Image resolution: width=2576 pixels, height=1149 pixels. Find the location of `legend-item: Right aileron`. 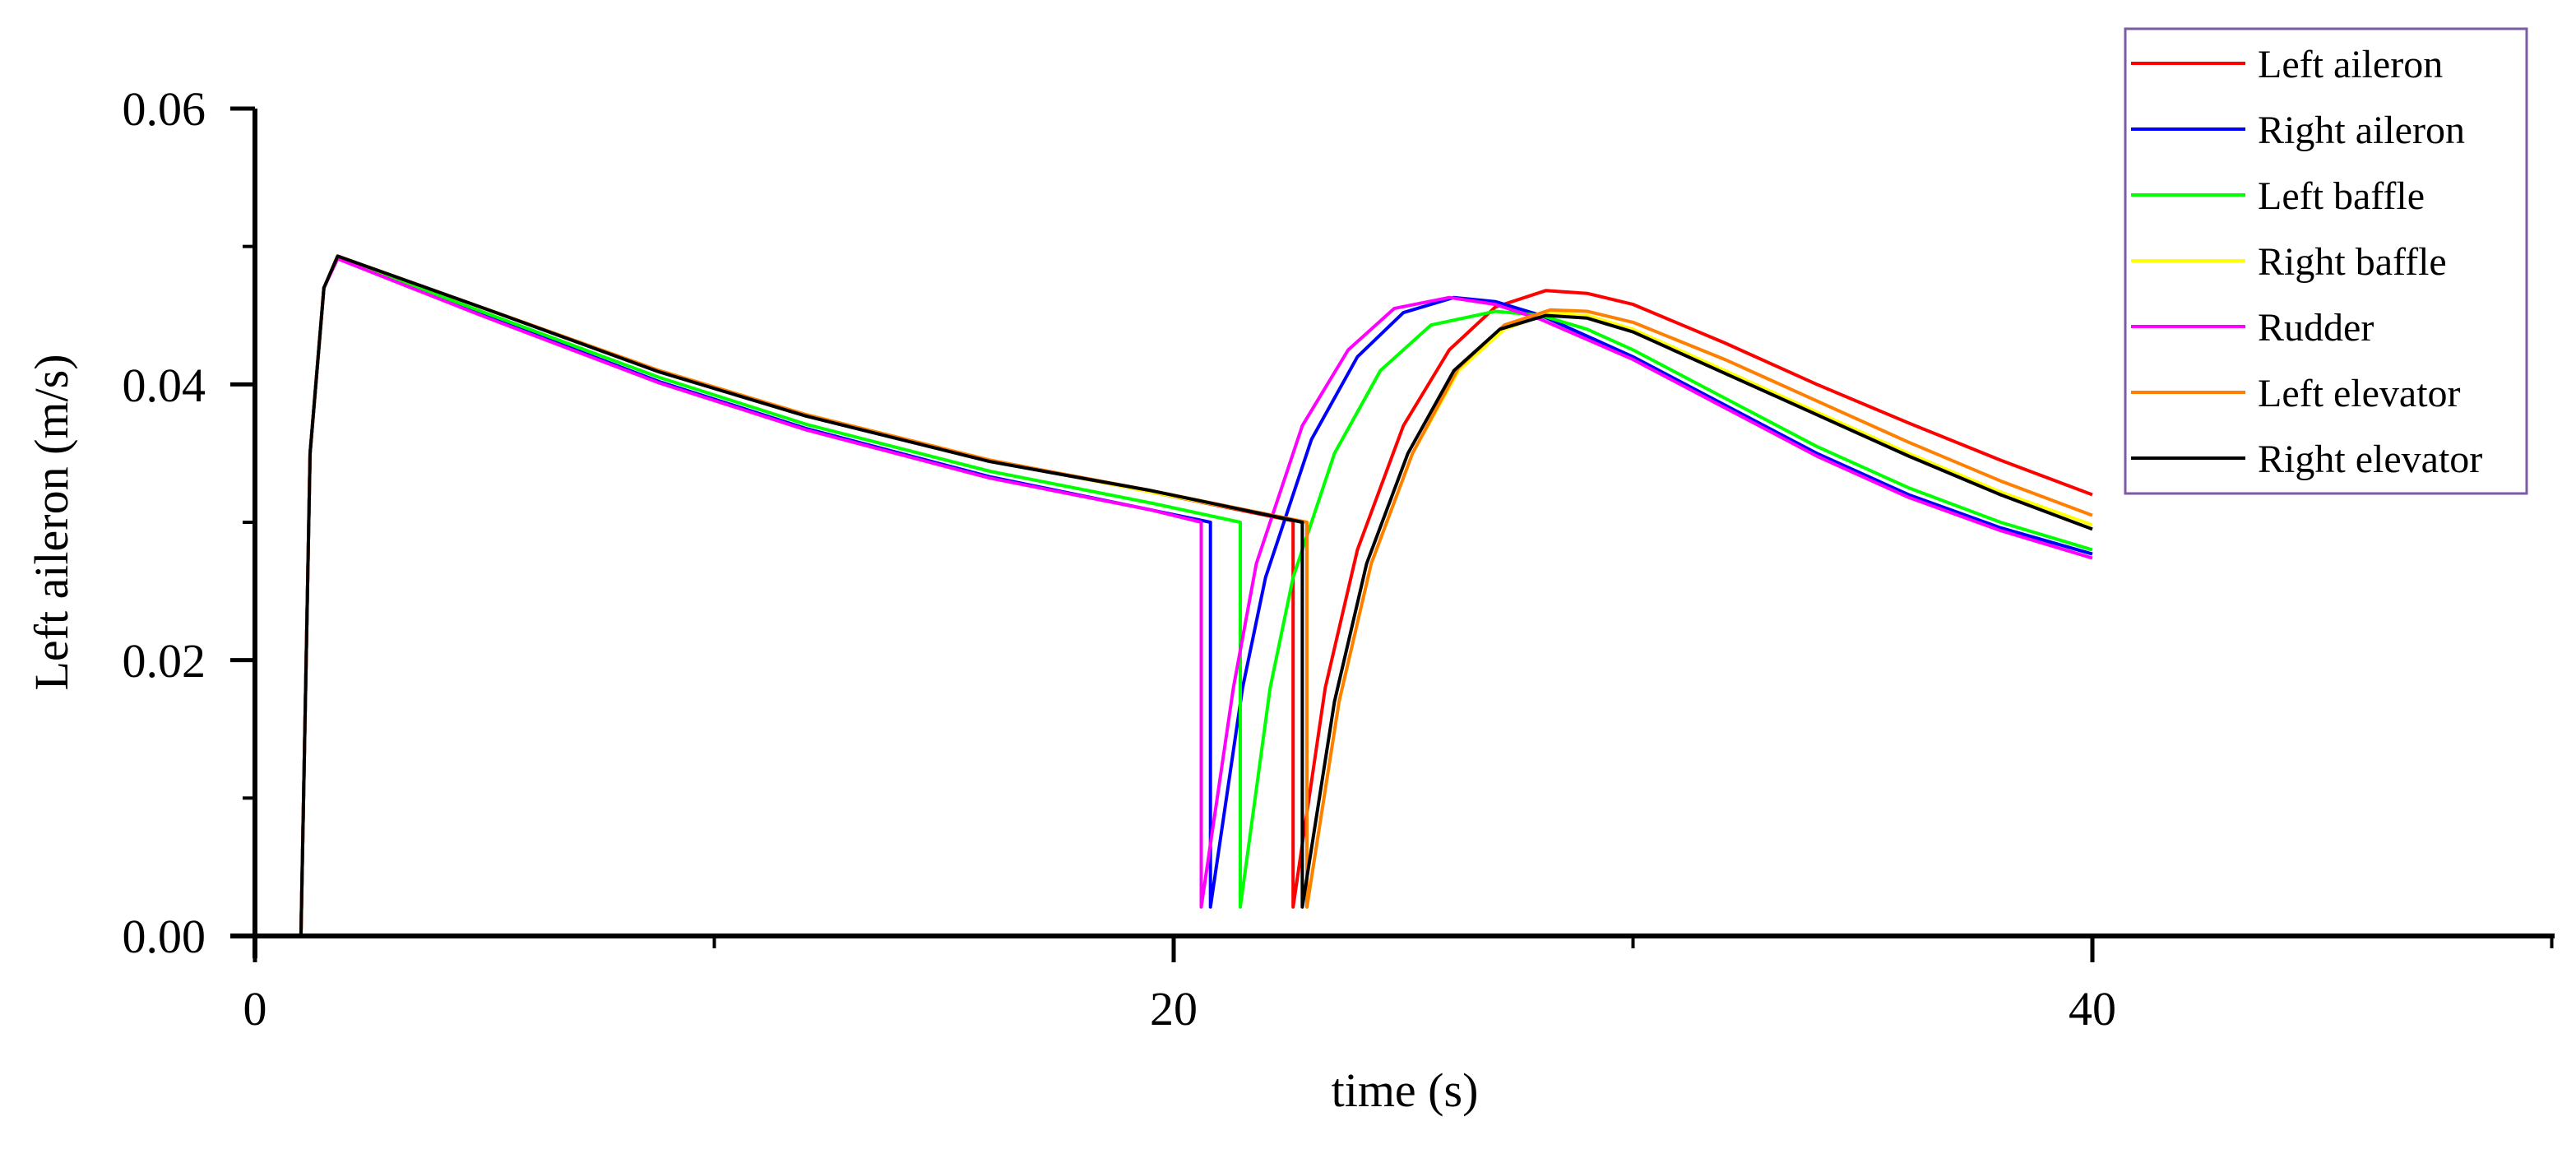

legend-item: Right aileron is located at coordinates (2298, 130).